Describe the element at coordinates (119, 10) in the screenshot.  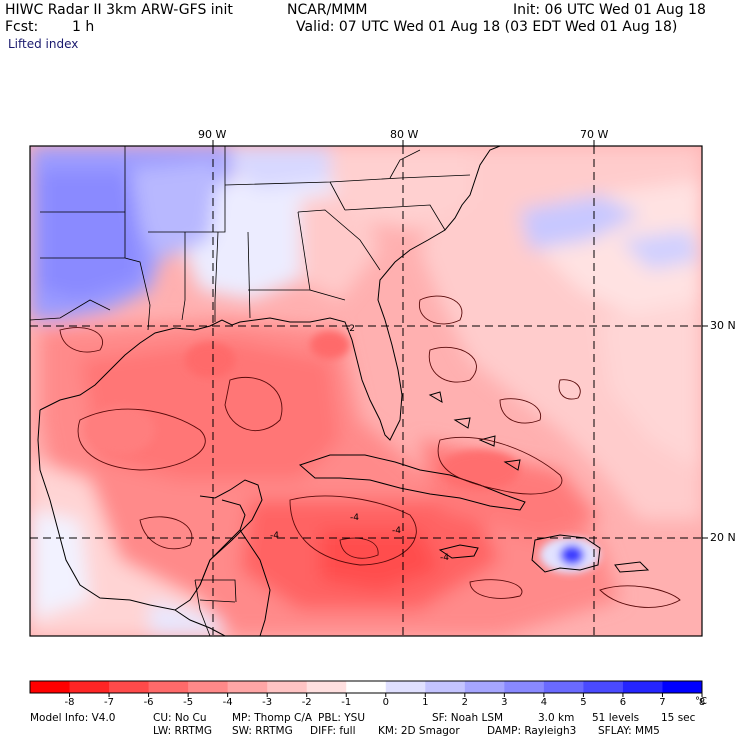
I see `title-left: HIWC Radar II 3km ARW-GFS init` at that location.